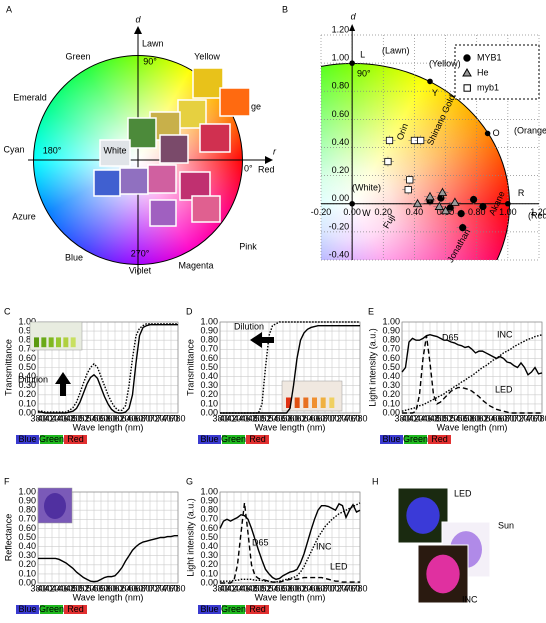  I want to click on angle-label: 0°, so click(248, 168).